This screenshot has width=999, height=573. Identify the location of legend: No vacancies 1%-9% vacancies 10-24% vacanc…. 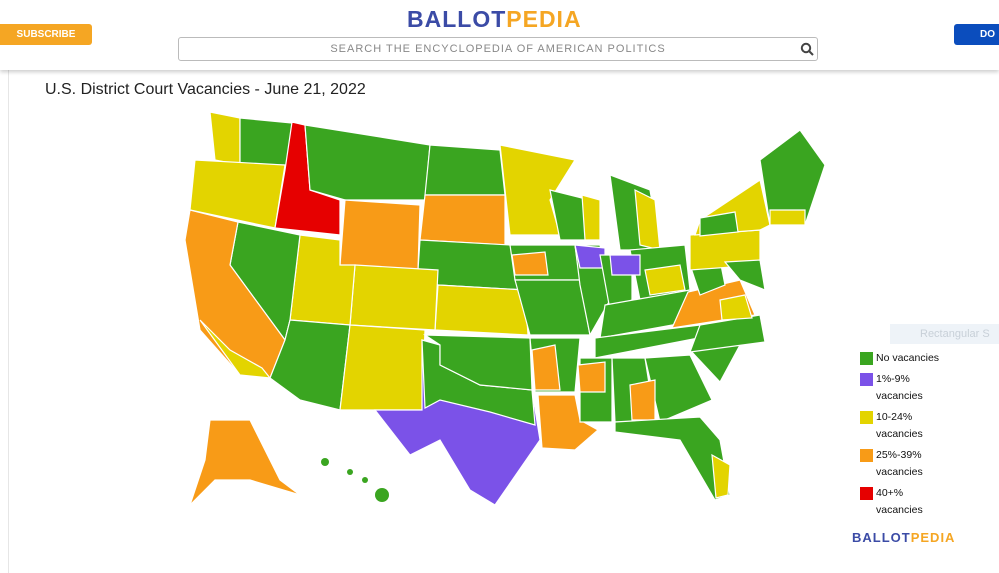
(905, 438).